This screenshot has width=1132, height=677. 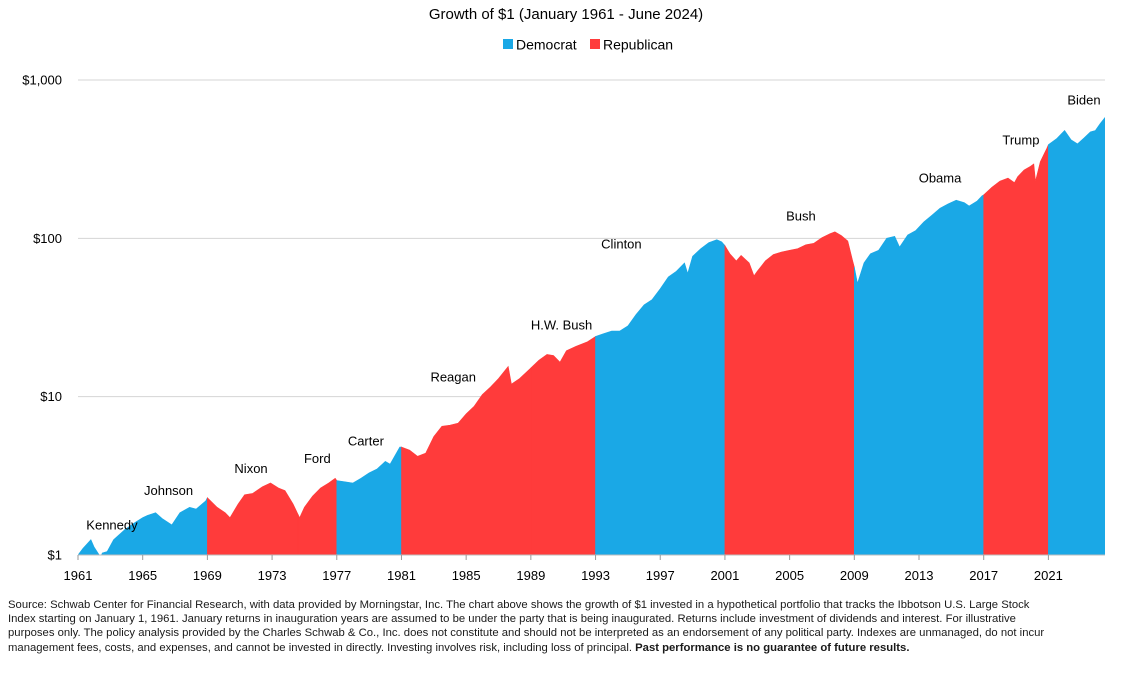 I want to click on legend-swatch-republican, so click(x=595, y=44).